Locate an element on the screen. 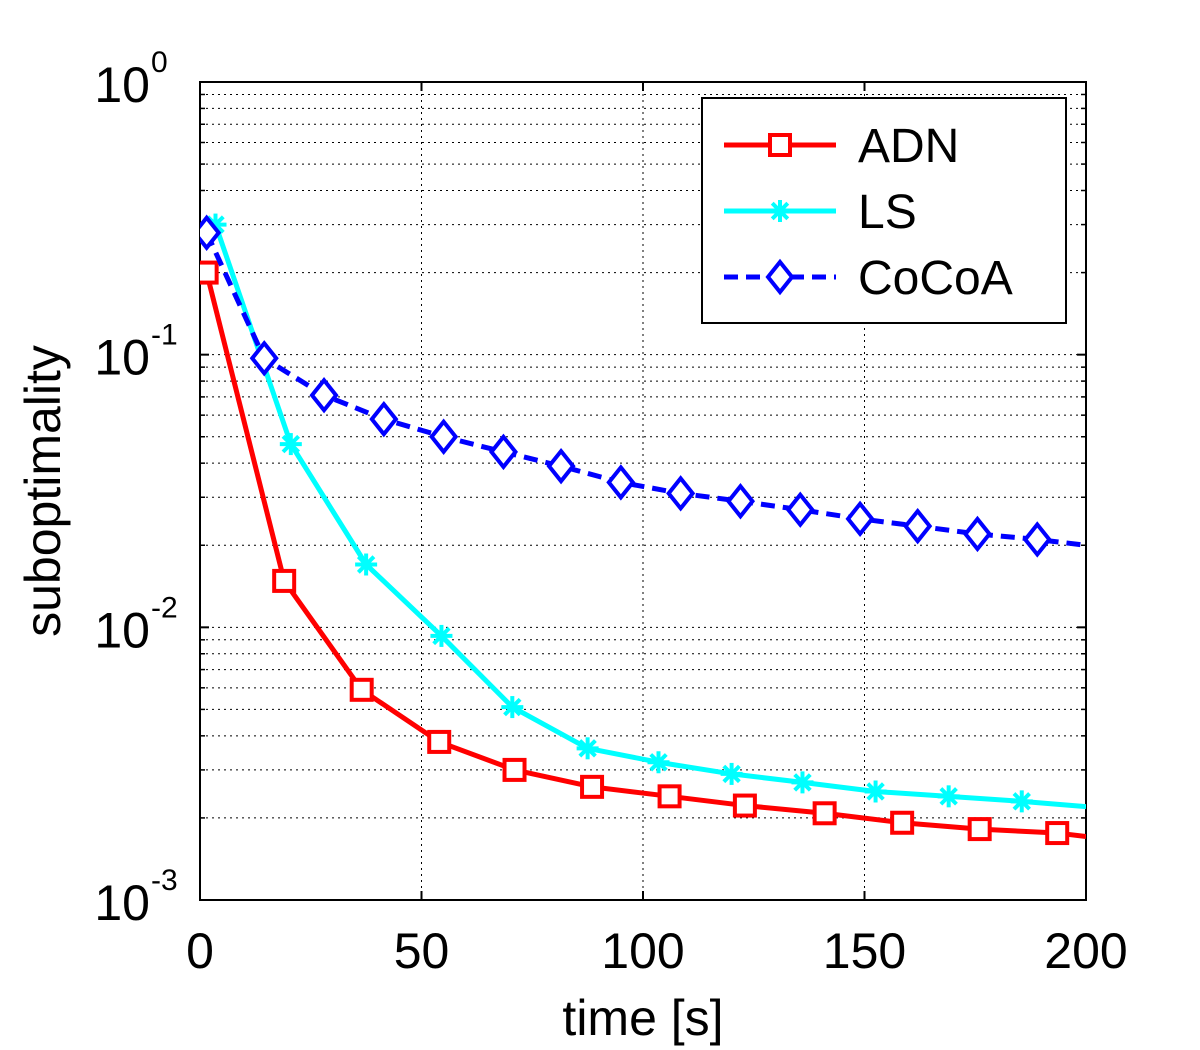 The width and height of the screenshot is (1200, 1050). legend-label-cocoa: CoCoA is located at coordinates (935, 278).